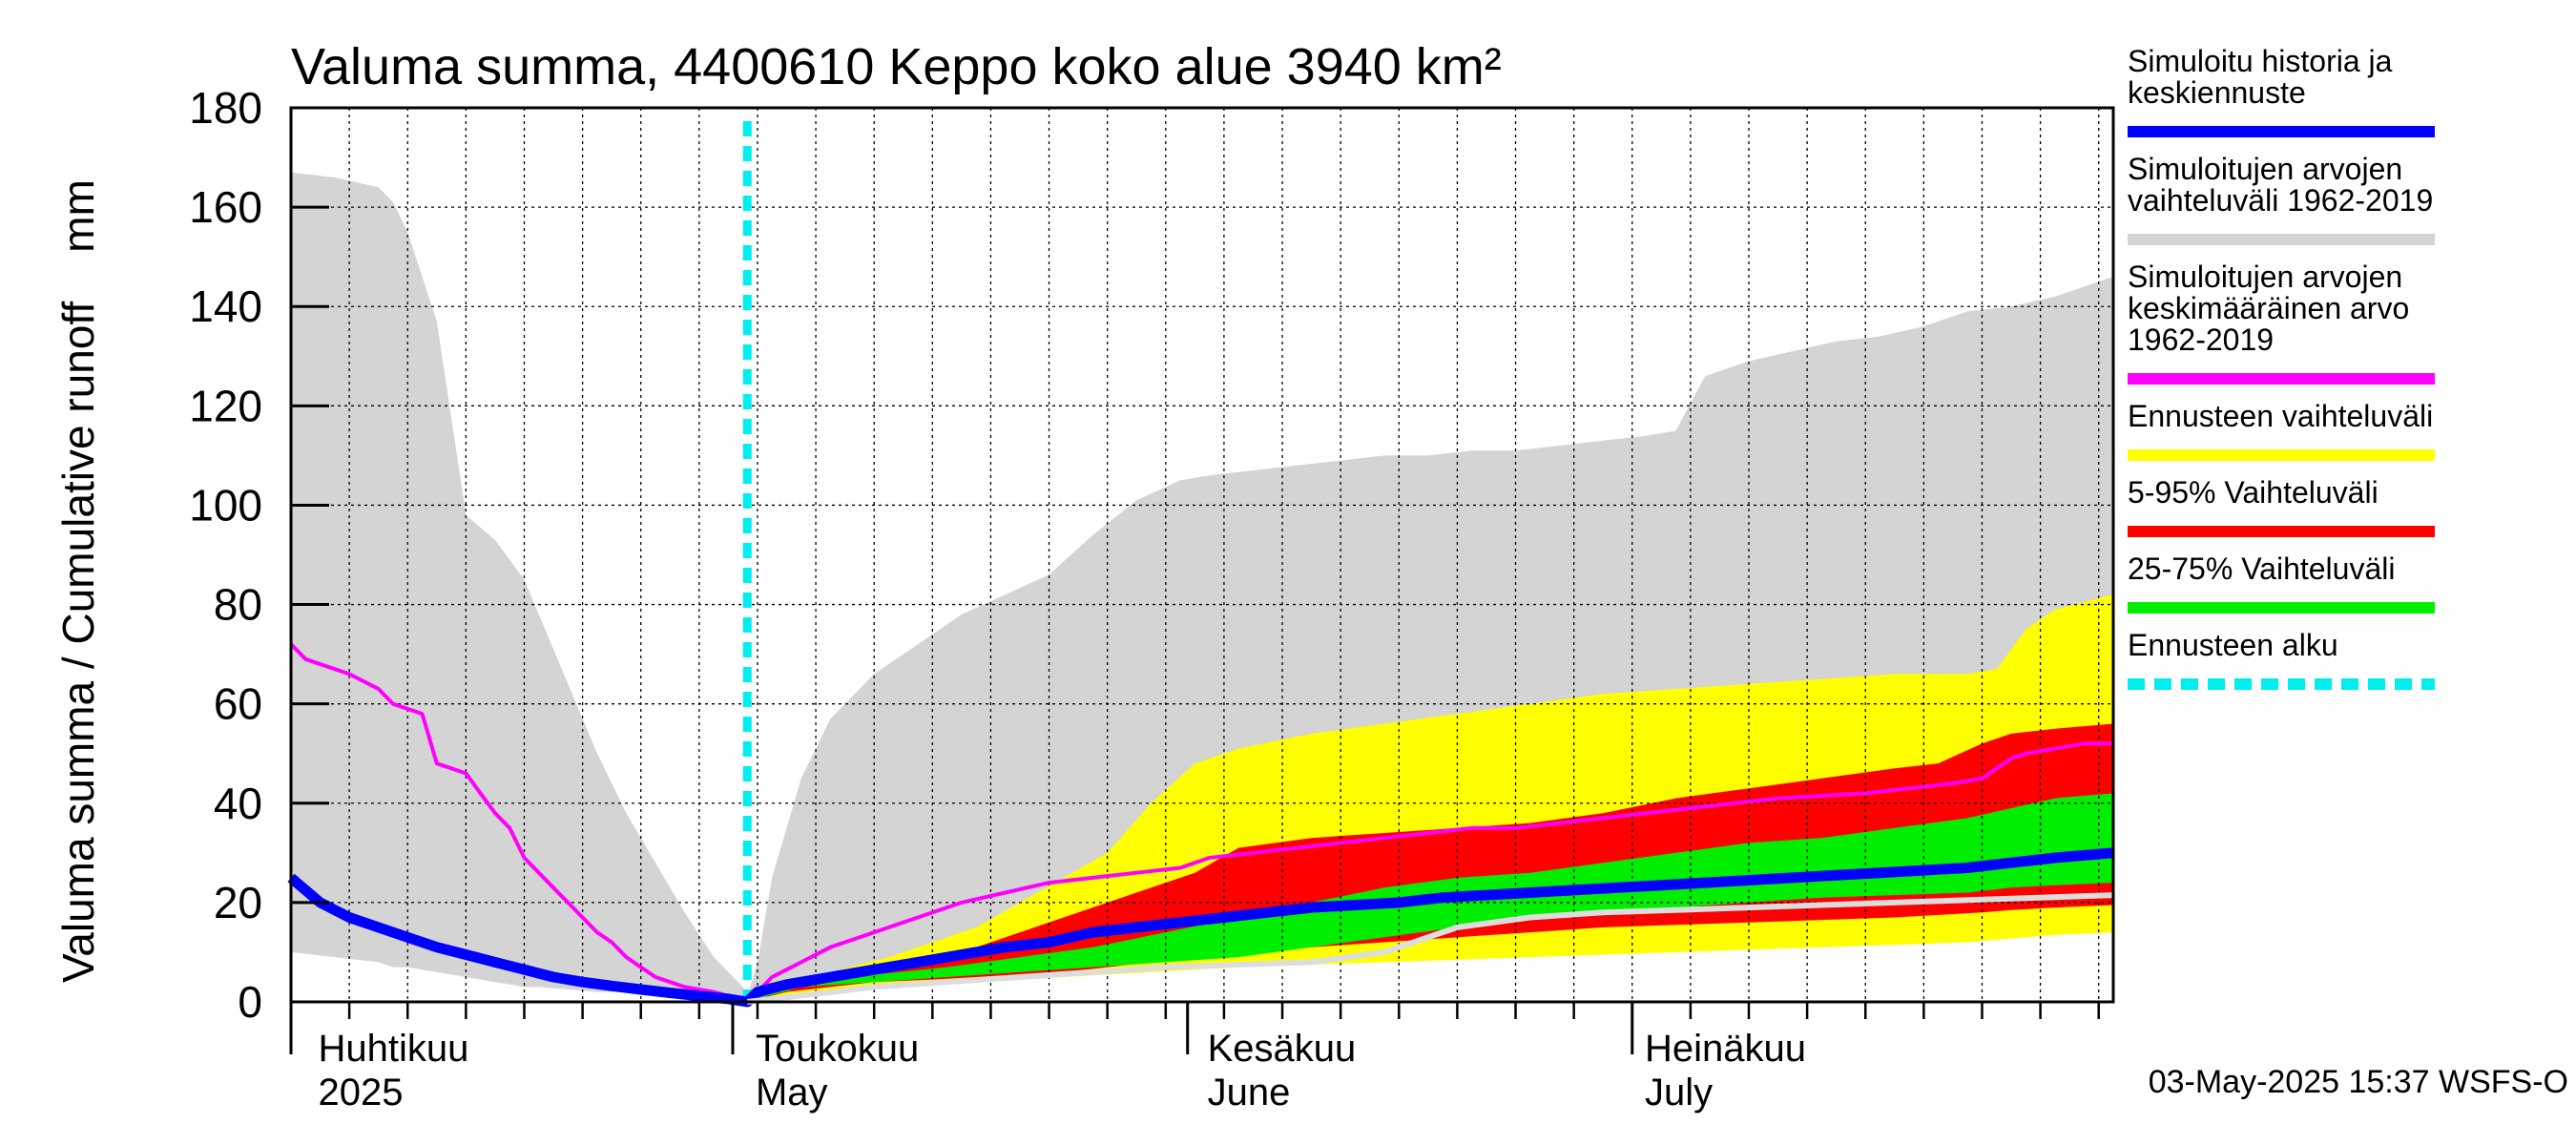 This screenshot has height=1145, width=2576. Describe the element at coordinates (837, 1049) in the screenshot. I see `month-label-fi: Toukokuu` at that location.